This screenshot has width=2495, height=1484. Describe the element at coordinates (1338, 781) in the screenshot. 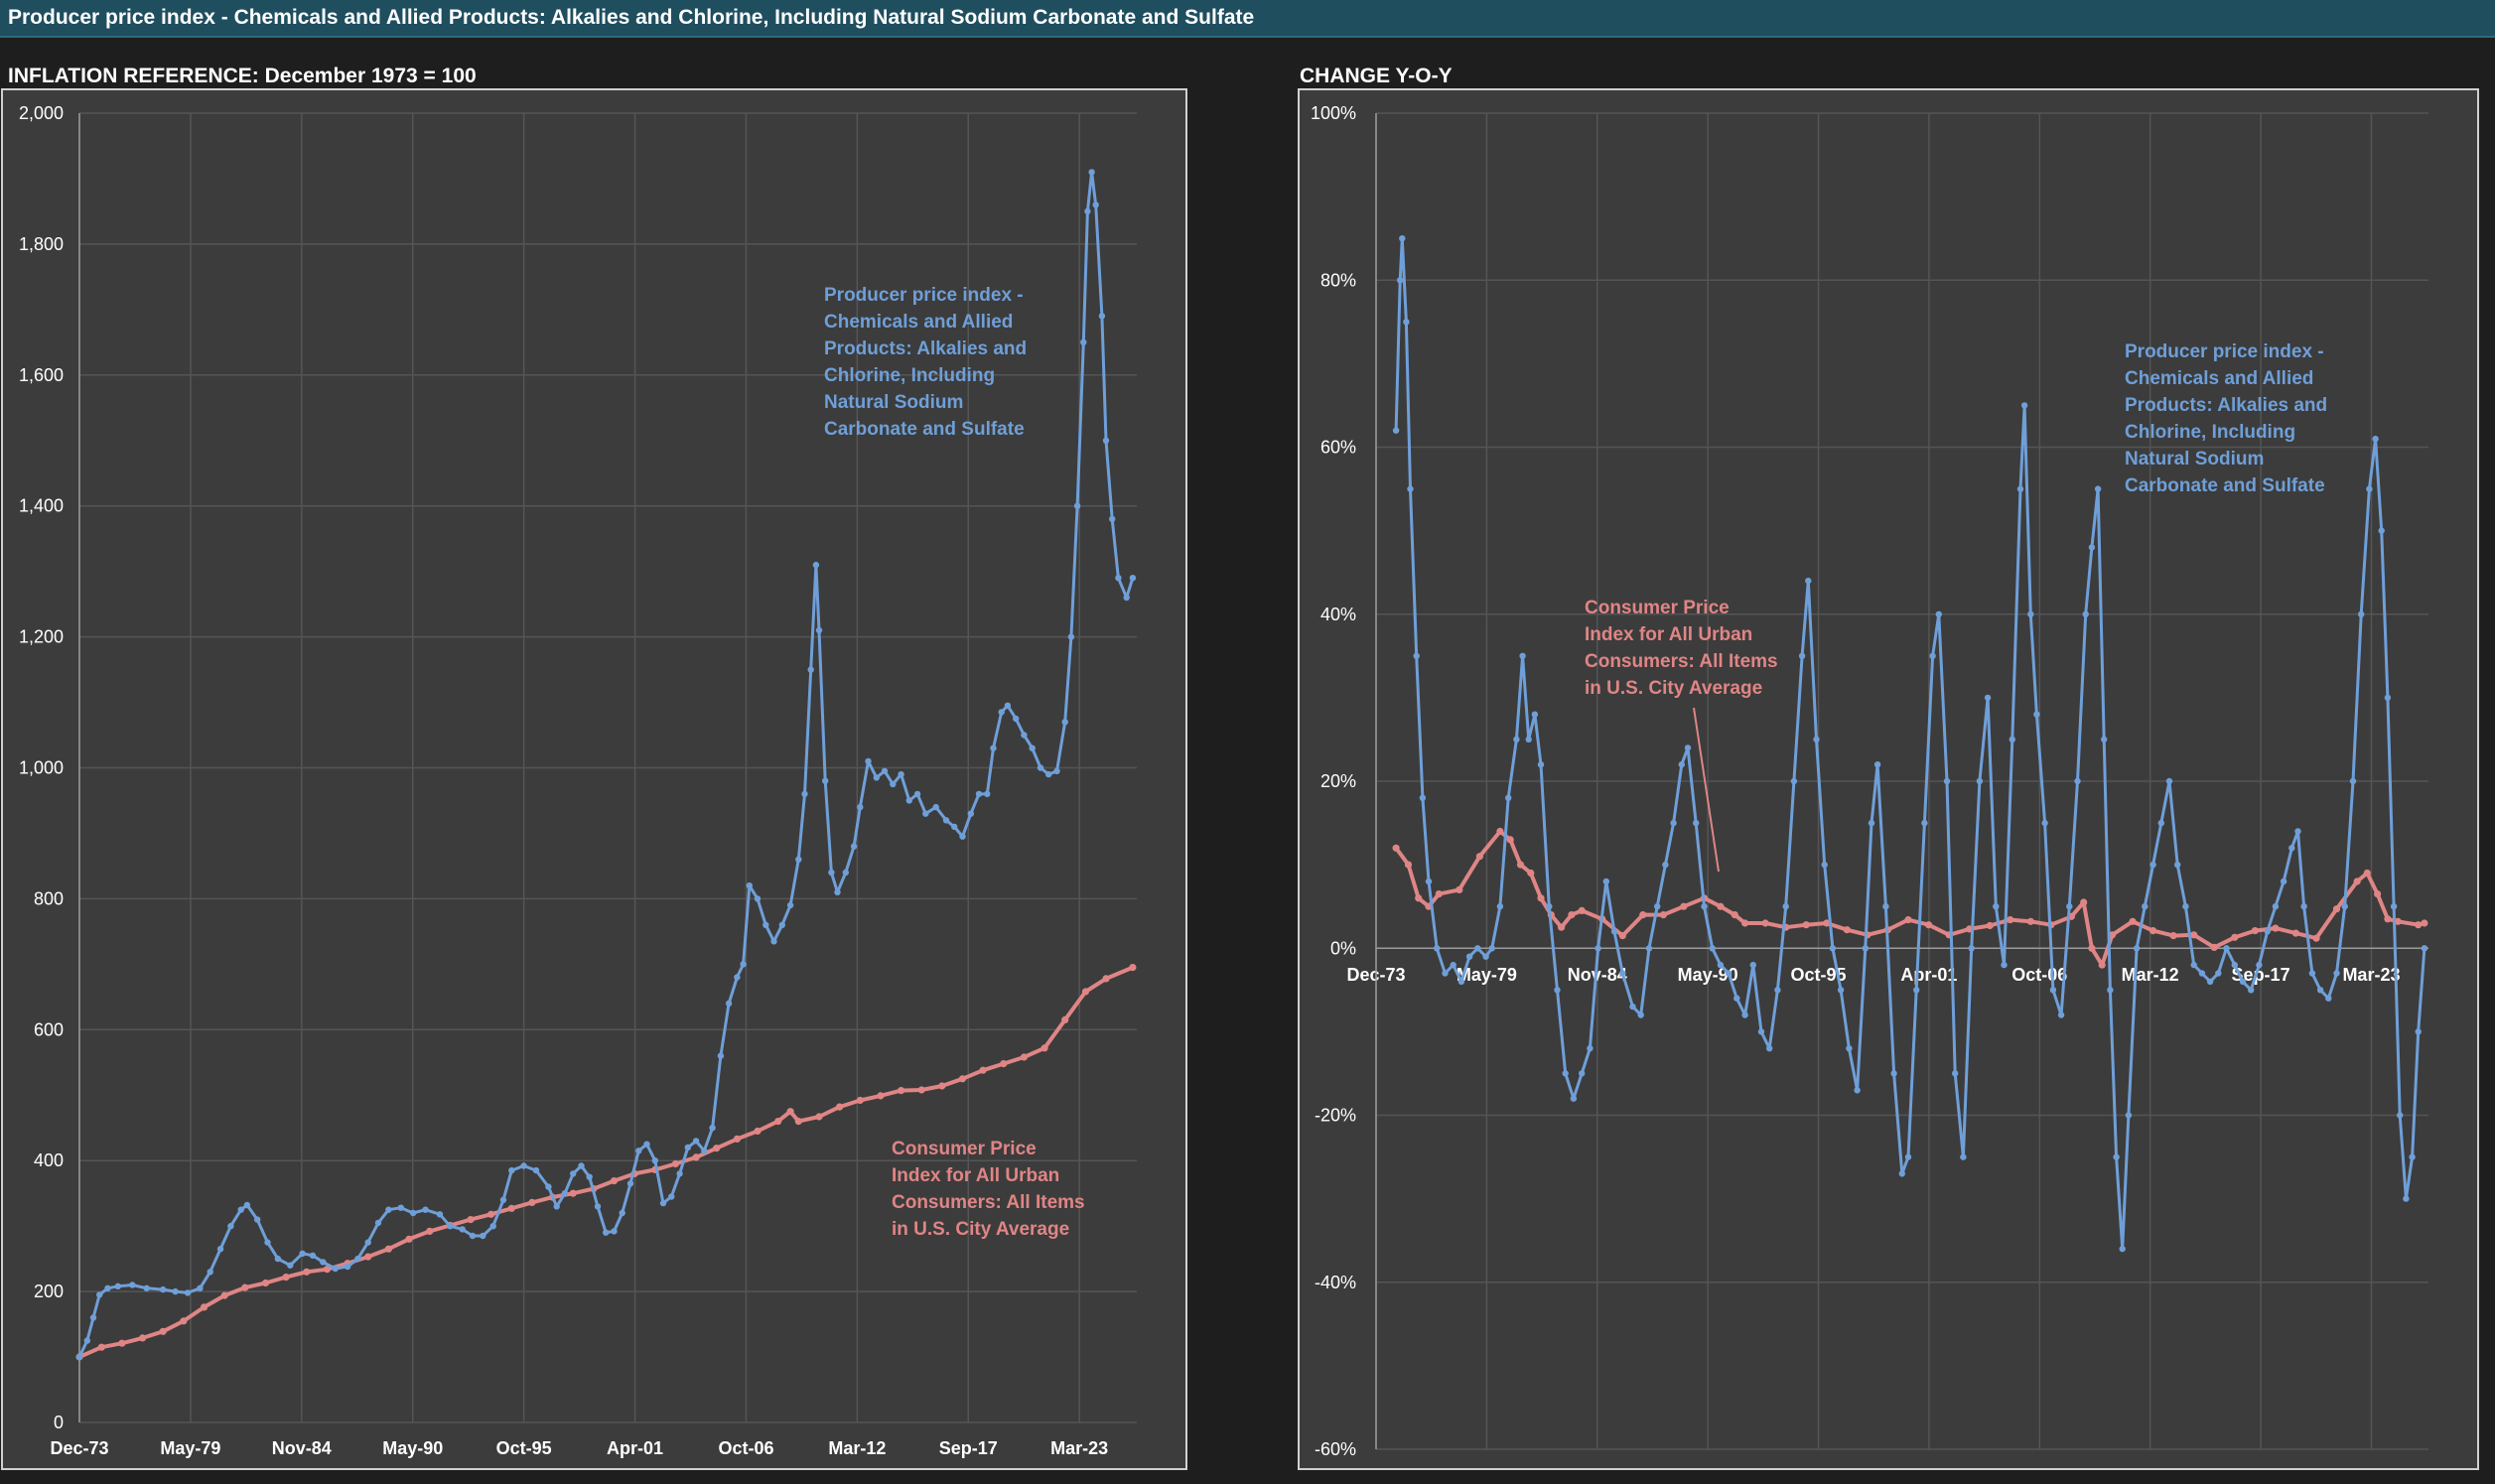

I see `right-y-tick-label: 20%` at that location.